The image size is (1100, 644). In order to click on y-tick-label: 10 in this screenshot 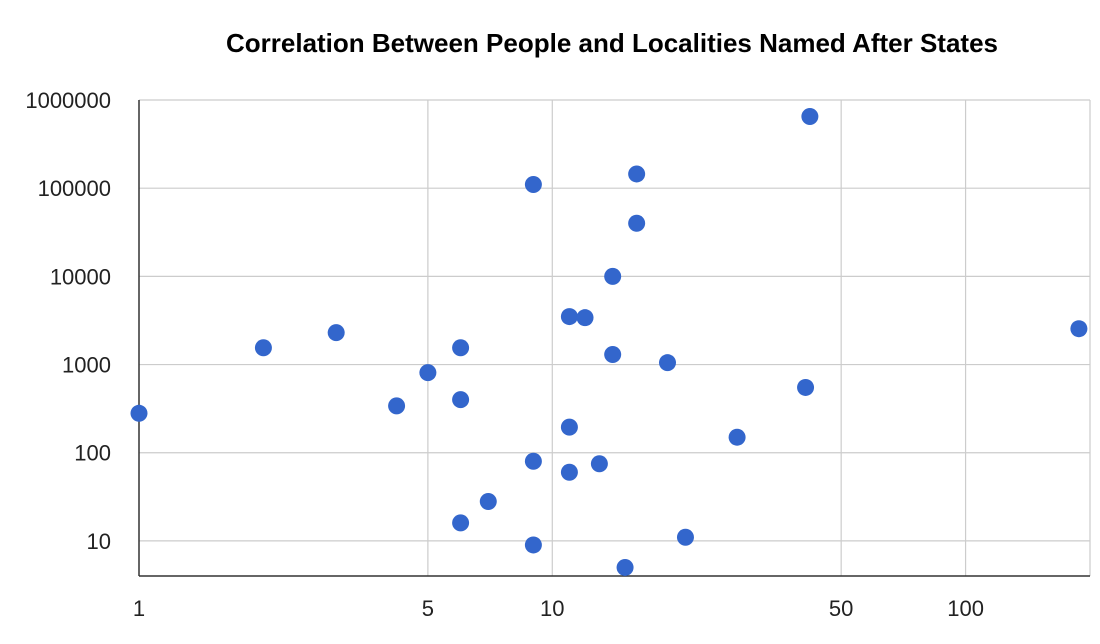, I will do `click(99, 541)`.